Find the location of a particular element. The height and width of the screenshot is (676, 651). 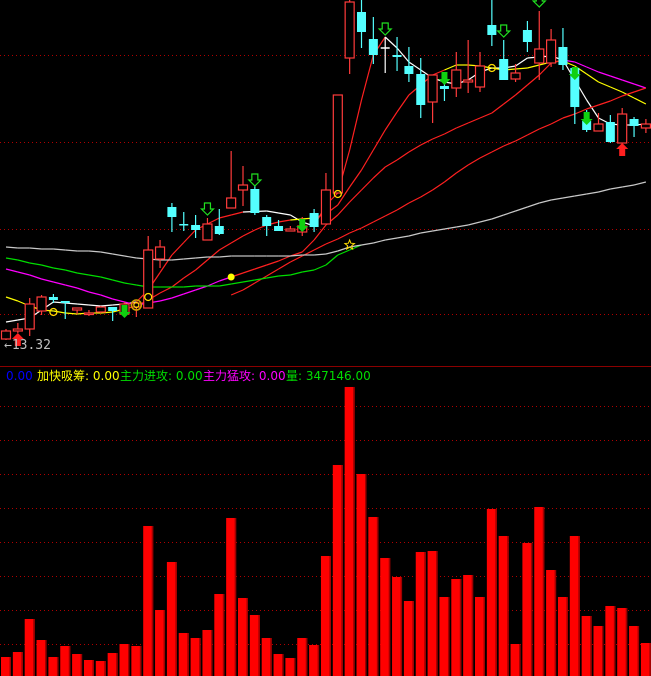

price-low-label: ←13.32 is located at coordinates (27, 345).